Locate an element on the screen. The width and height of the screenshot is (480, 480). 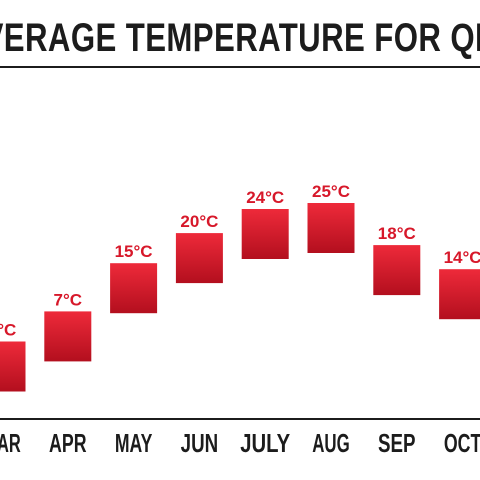
temperature-bar-aug is located at coordinates (331, 228).